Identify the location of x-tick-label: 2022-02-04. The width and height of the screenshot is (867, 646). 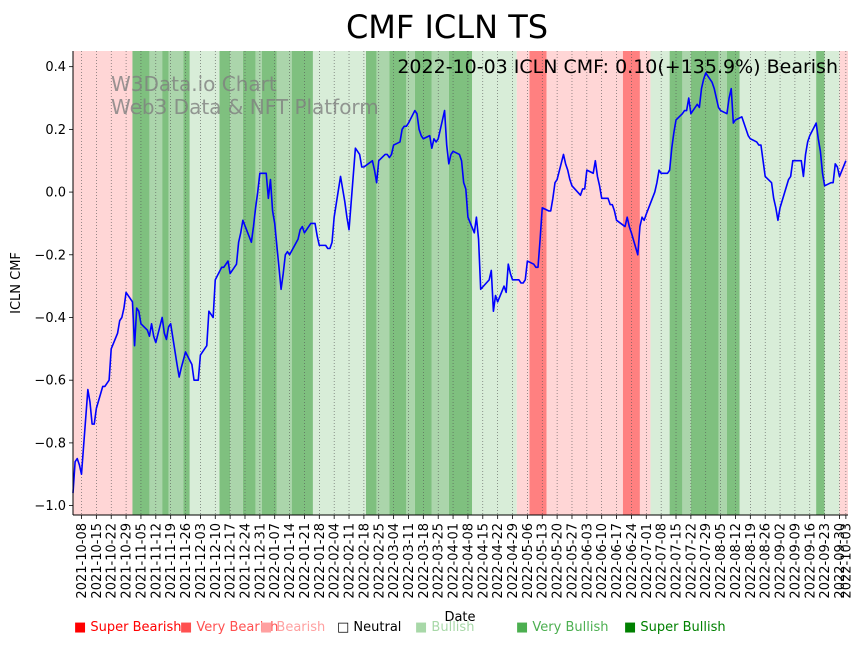
(335, 561).